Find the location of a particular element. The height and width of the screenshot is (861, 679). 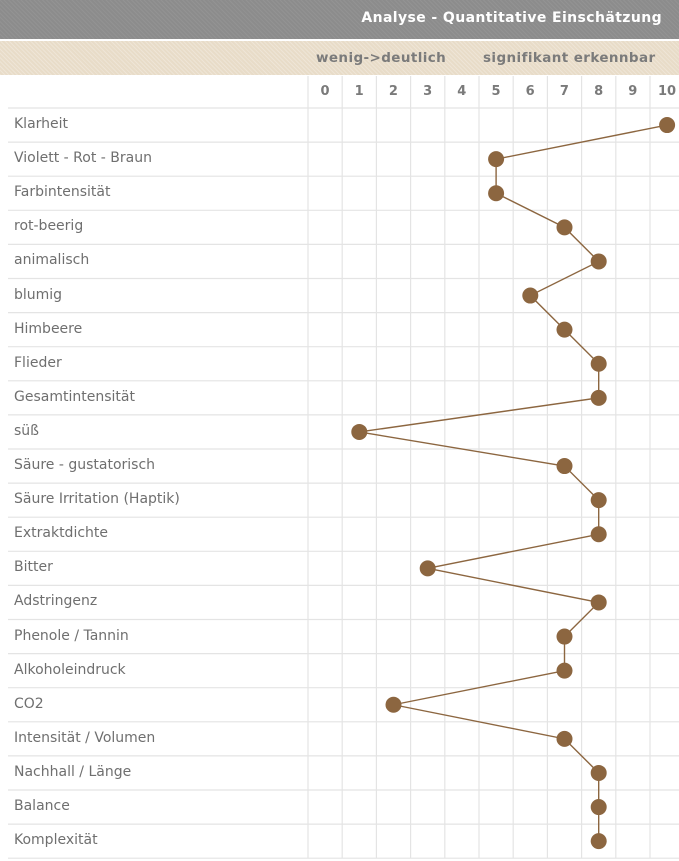

scale-tick-label: 10 is located at coordinates (667, 91).